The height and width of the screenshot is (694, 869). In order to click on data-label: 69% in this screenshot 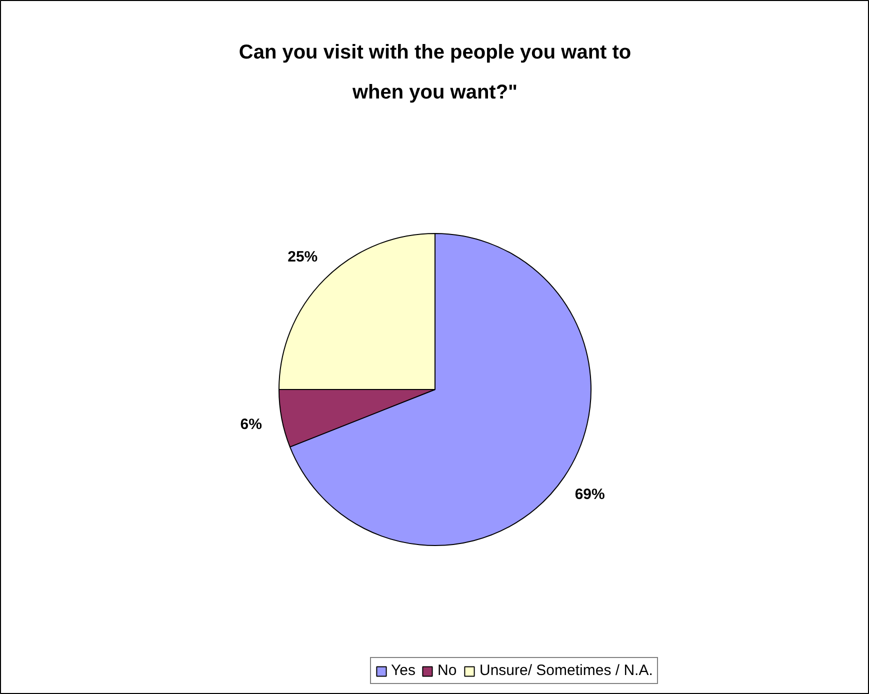, I will do `click(589, 495)`.